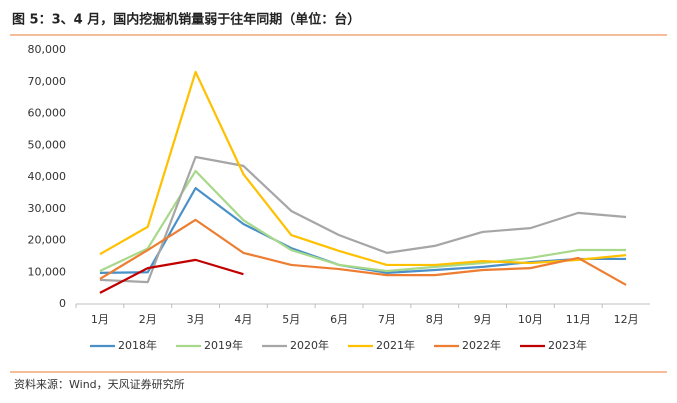  I want to click on y-tick-label: 20,000, so click(47, 240).